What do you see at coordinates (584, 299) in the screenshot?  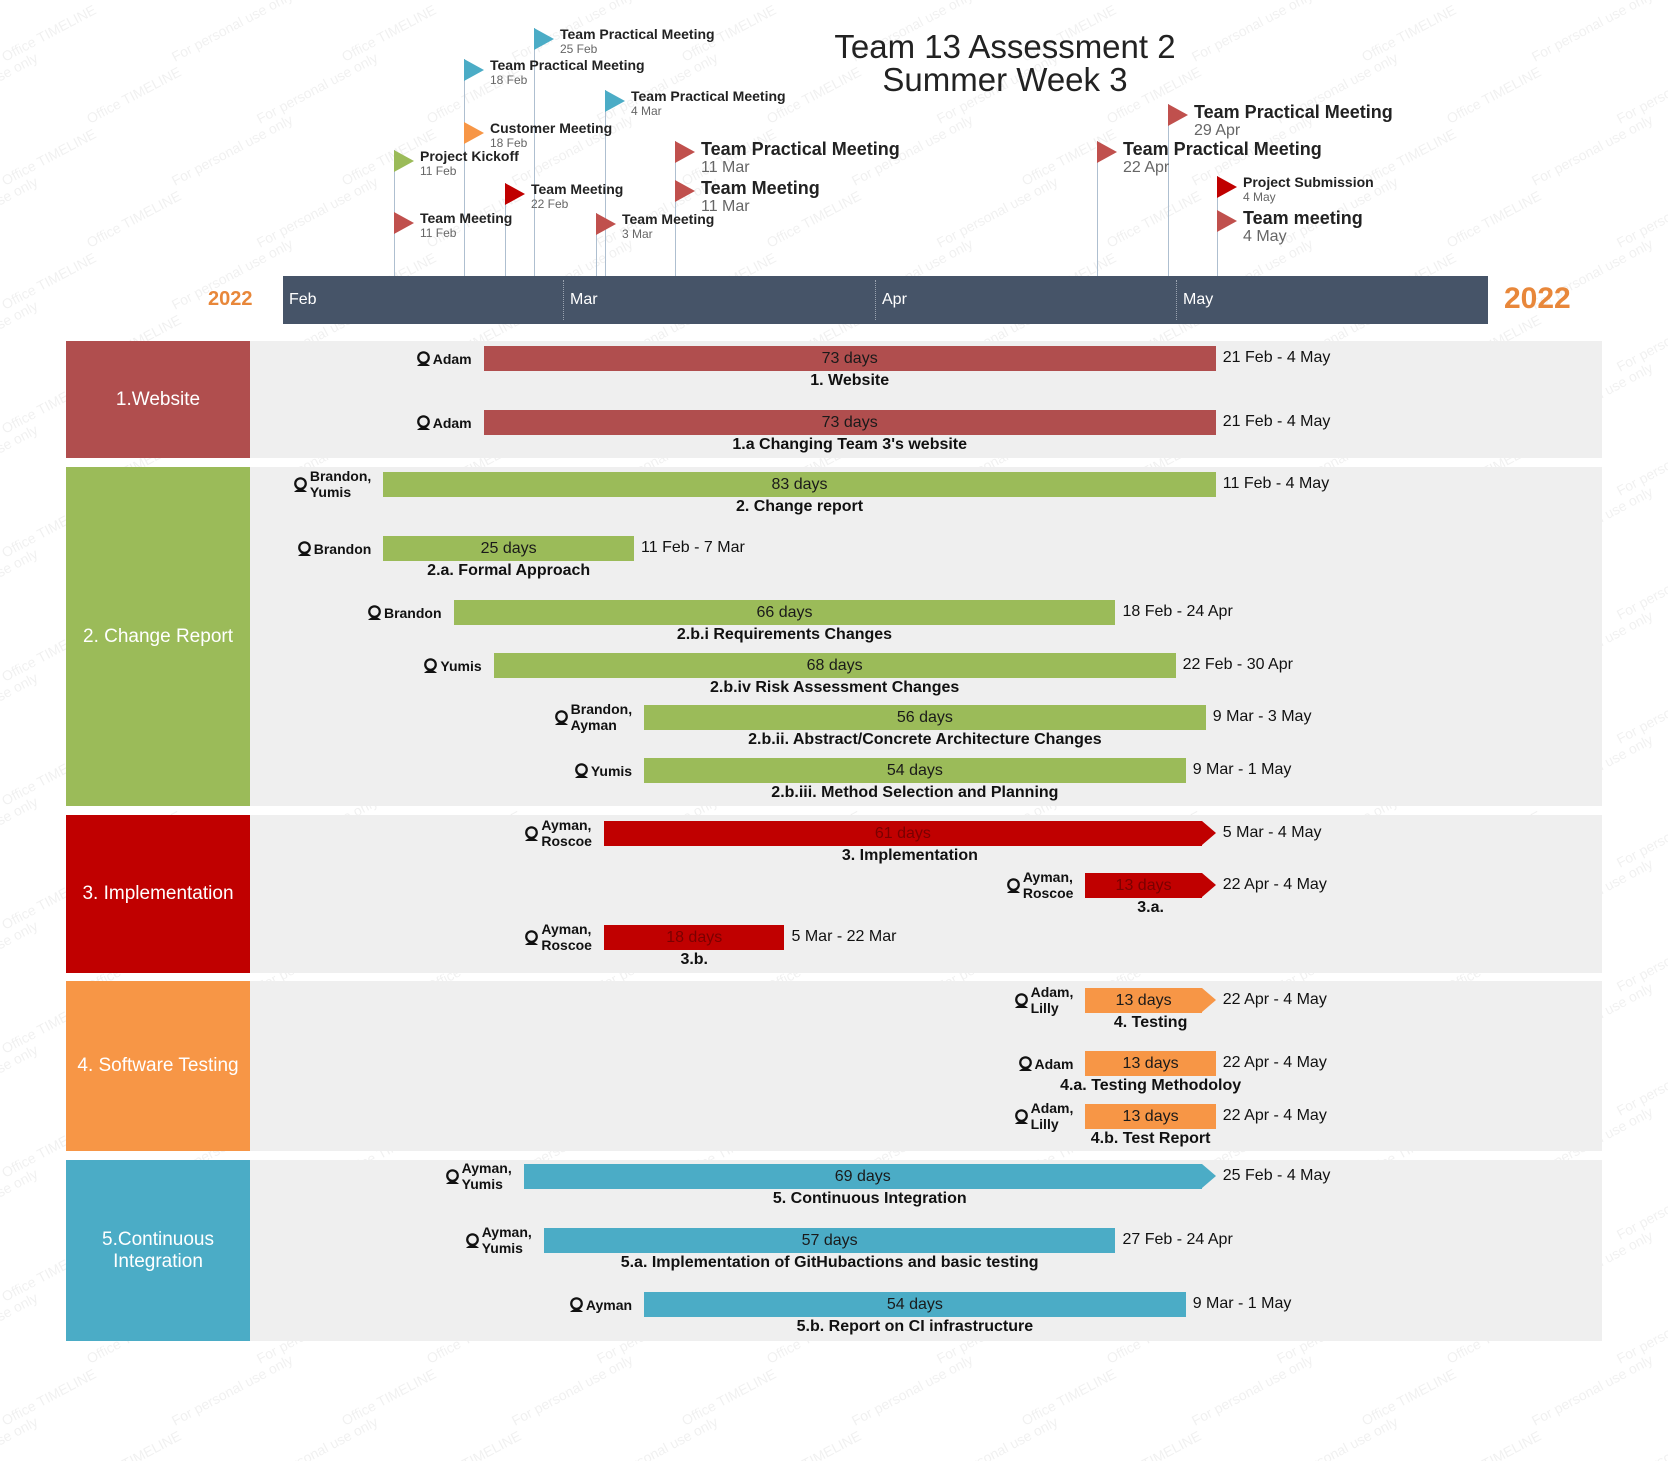 I see `month-label-mar: Mar` at bounding box center [584, 299].